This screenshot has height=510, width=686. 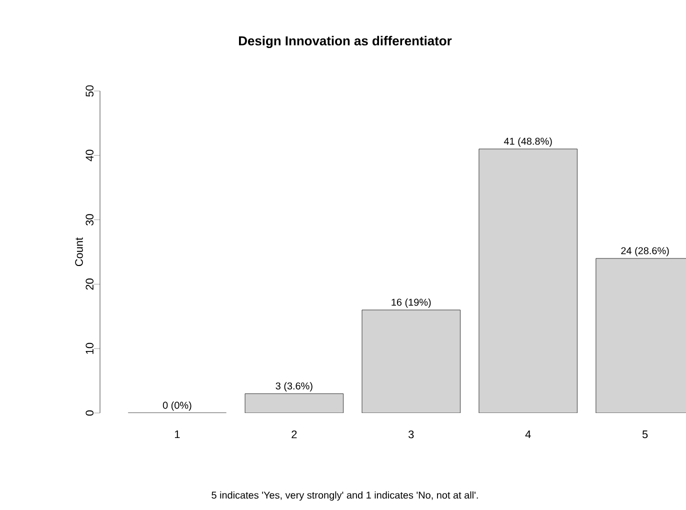 What do you see at coordinates (90, 91) in the screenshot?
I see `y-tick-label: 50` at bounding box center [90, 91].